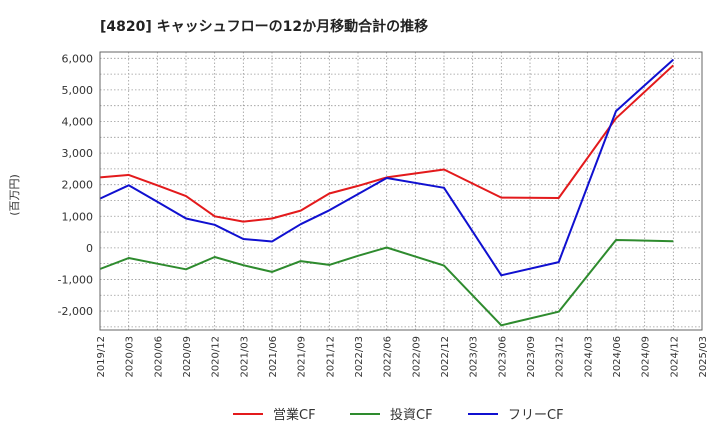 This screenshot has height=444, width=720. I want to click on y-tick-label: 2,000, so click(78, 185).